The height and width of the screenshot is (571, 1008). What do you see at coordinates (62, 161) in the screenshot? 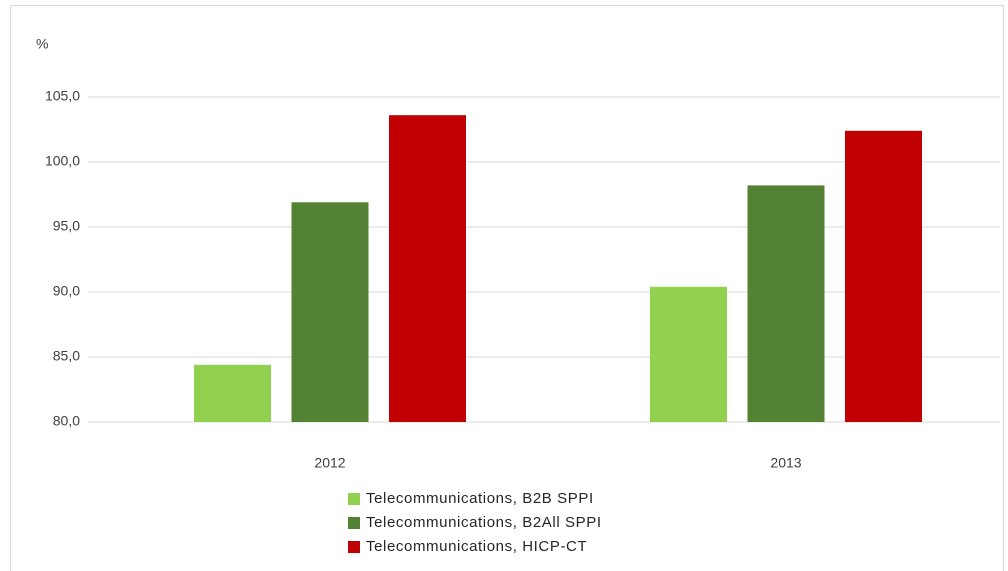
I see `y-tick-label: 100,0` at bounding box center [62, 161].